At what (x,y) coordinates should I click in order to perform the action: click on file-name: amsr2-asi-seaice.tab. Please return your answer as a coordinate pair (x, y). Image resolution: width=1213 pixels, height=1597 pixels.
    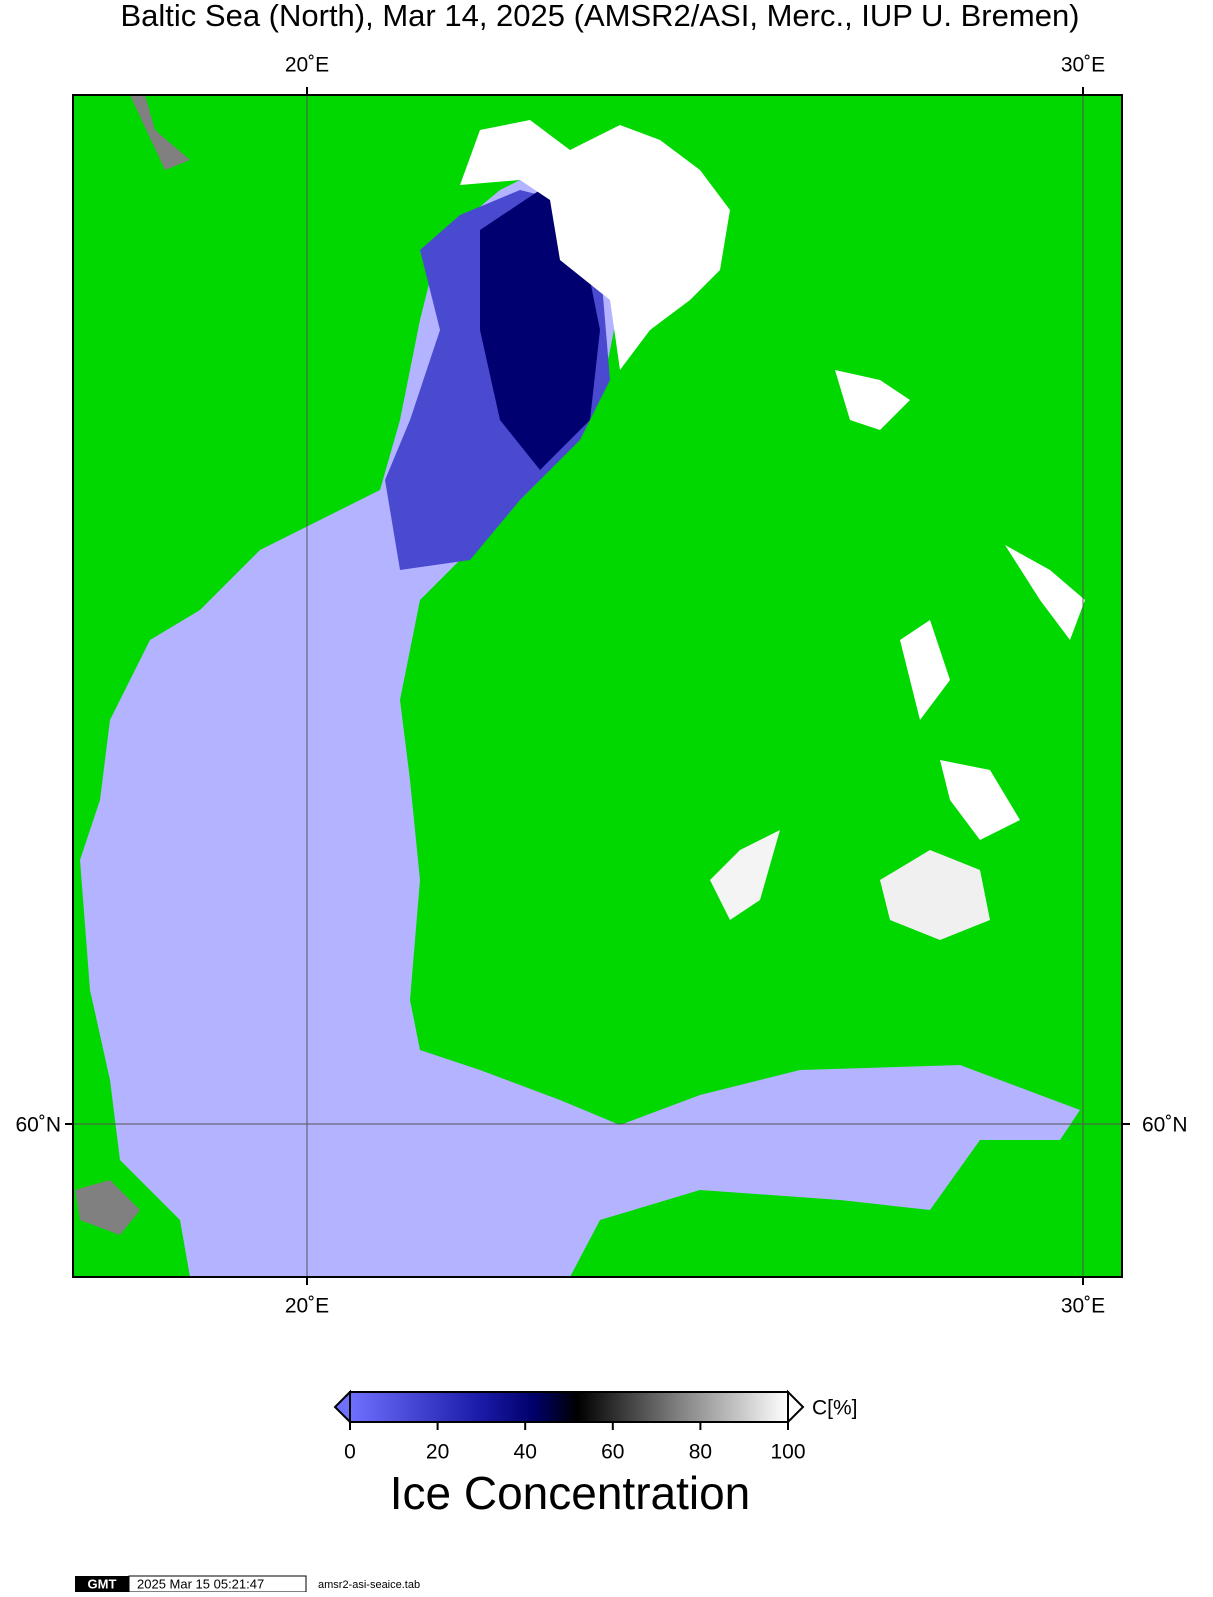
    Looking at the image, I should click on (369, 1585).